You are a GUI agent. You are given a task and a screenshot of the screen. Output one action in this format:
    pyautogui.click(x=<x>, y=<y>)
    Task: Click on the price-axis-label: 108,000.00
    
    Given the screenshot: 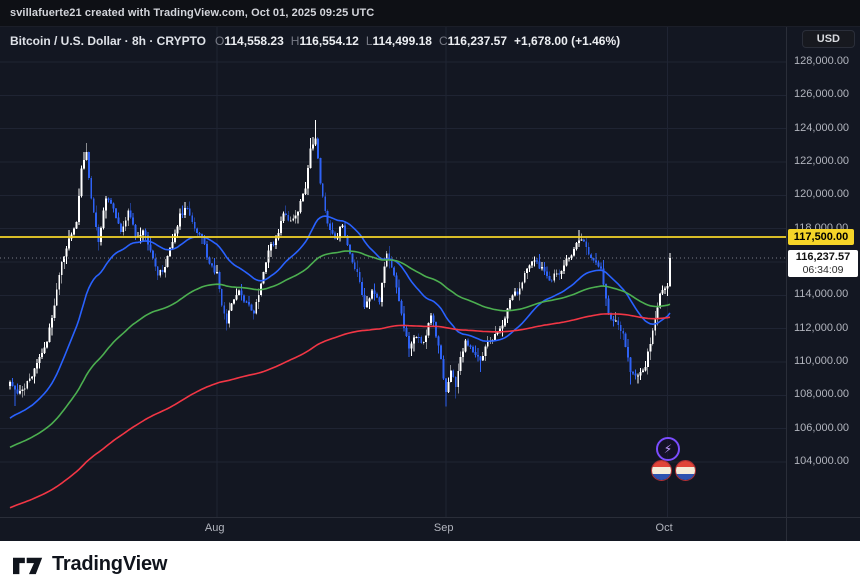 What is the action you would take?
    pyautogui.click(x=822, y=394)
    